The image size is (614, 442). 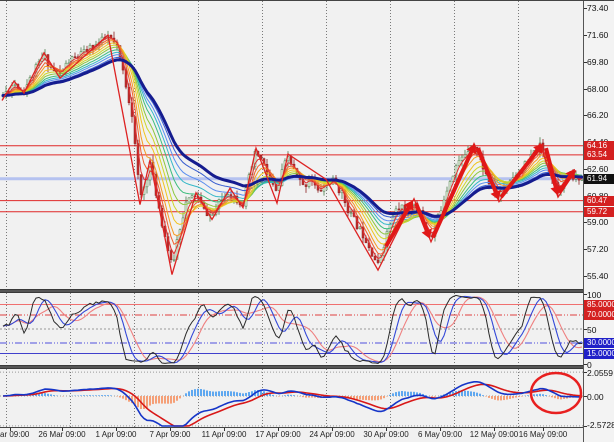 What do you see at coordinates (592, 330) in the screenshot?
I see `stoch-tick-label: 50` at bounding box center [592, 330].